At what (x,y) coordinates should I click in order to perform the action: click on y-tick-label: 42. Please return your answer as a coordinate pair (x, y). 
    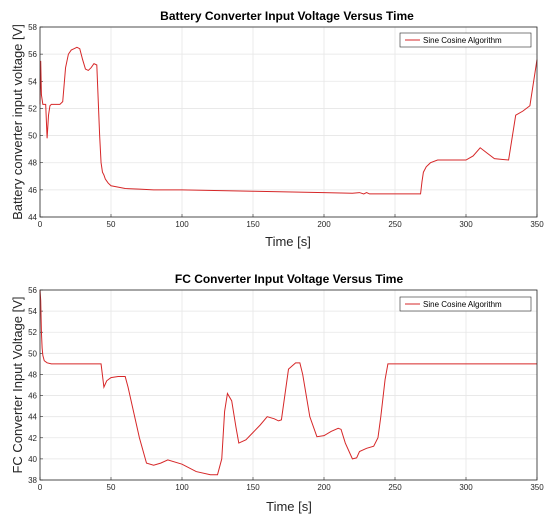
    Looking at the image, I should click on (32, 438).